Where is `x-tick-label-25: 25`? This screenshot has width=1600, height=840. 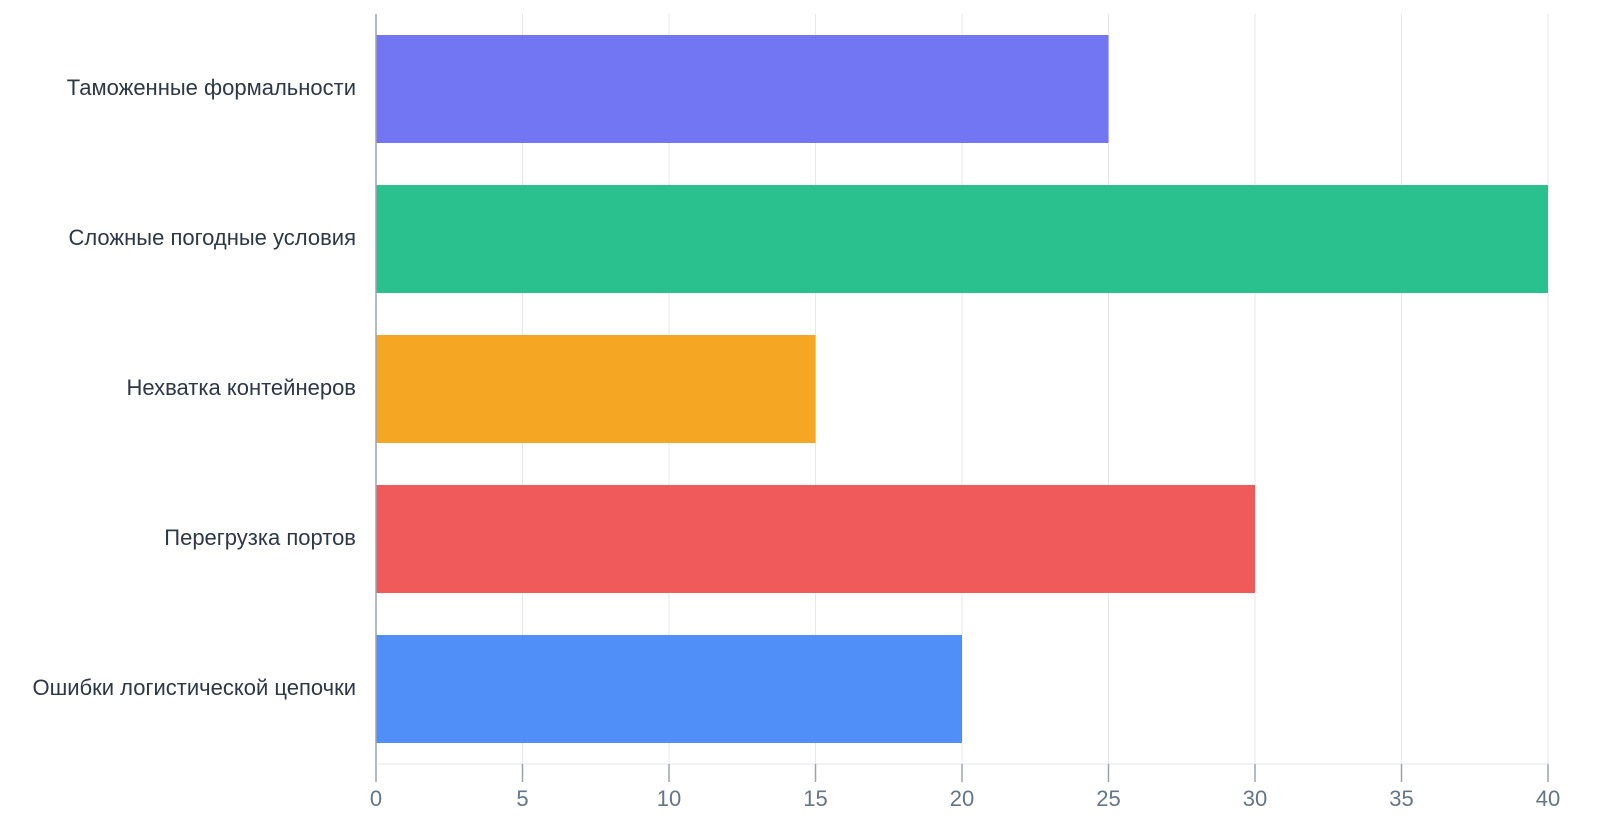
x-tick-label-25: 25 is located at coordinates (1108, 798).